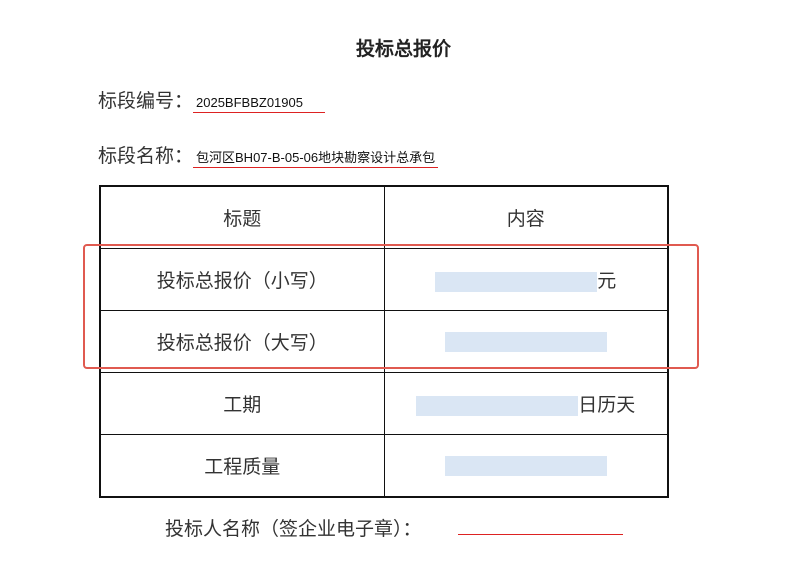 Image resolution: width=807 pixels, height=587 pixels. I want to click on quality-input, so click(525, 466).